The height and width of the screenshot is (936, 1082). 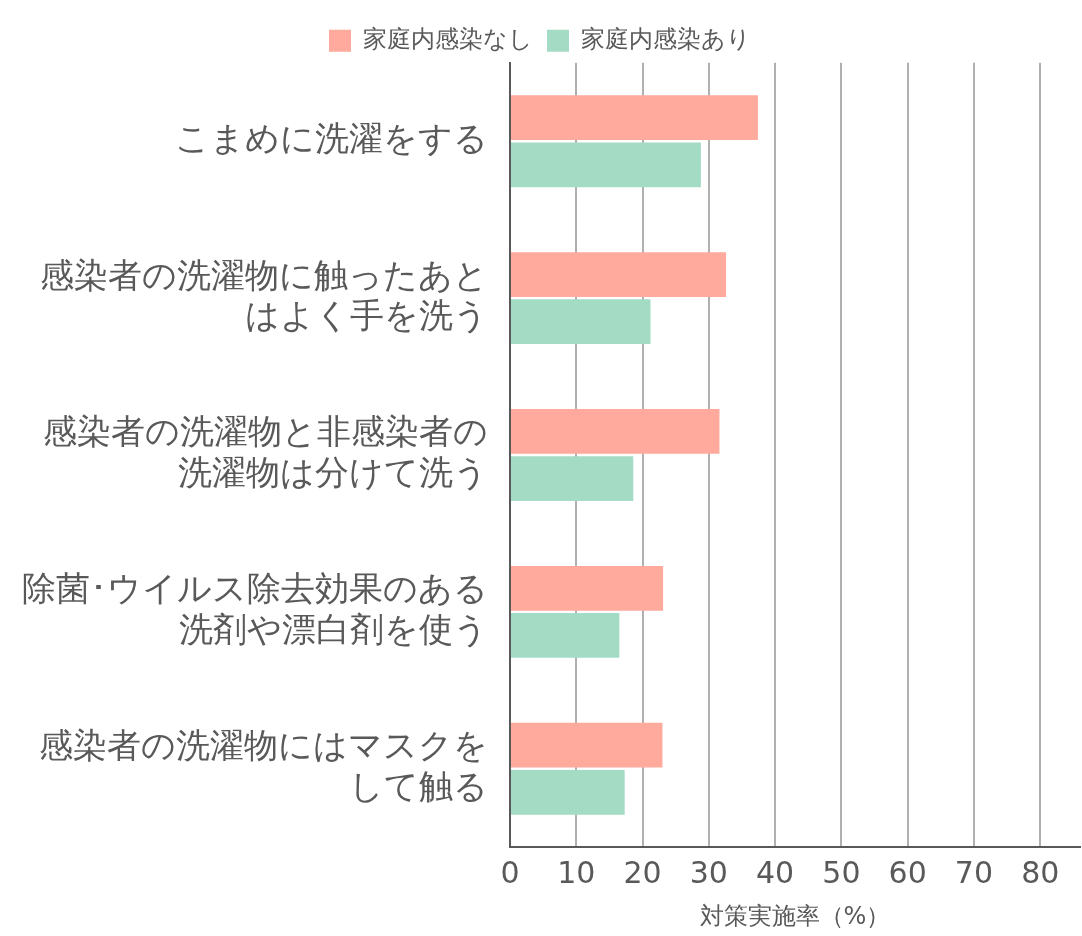 What do you see at coordinates (448, 39) in the screenshot?
I see `legend-label: 家庭内感染なし` at bounding box center [448, 39].